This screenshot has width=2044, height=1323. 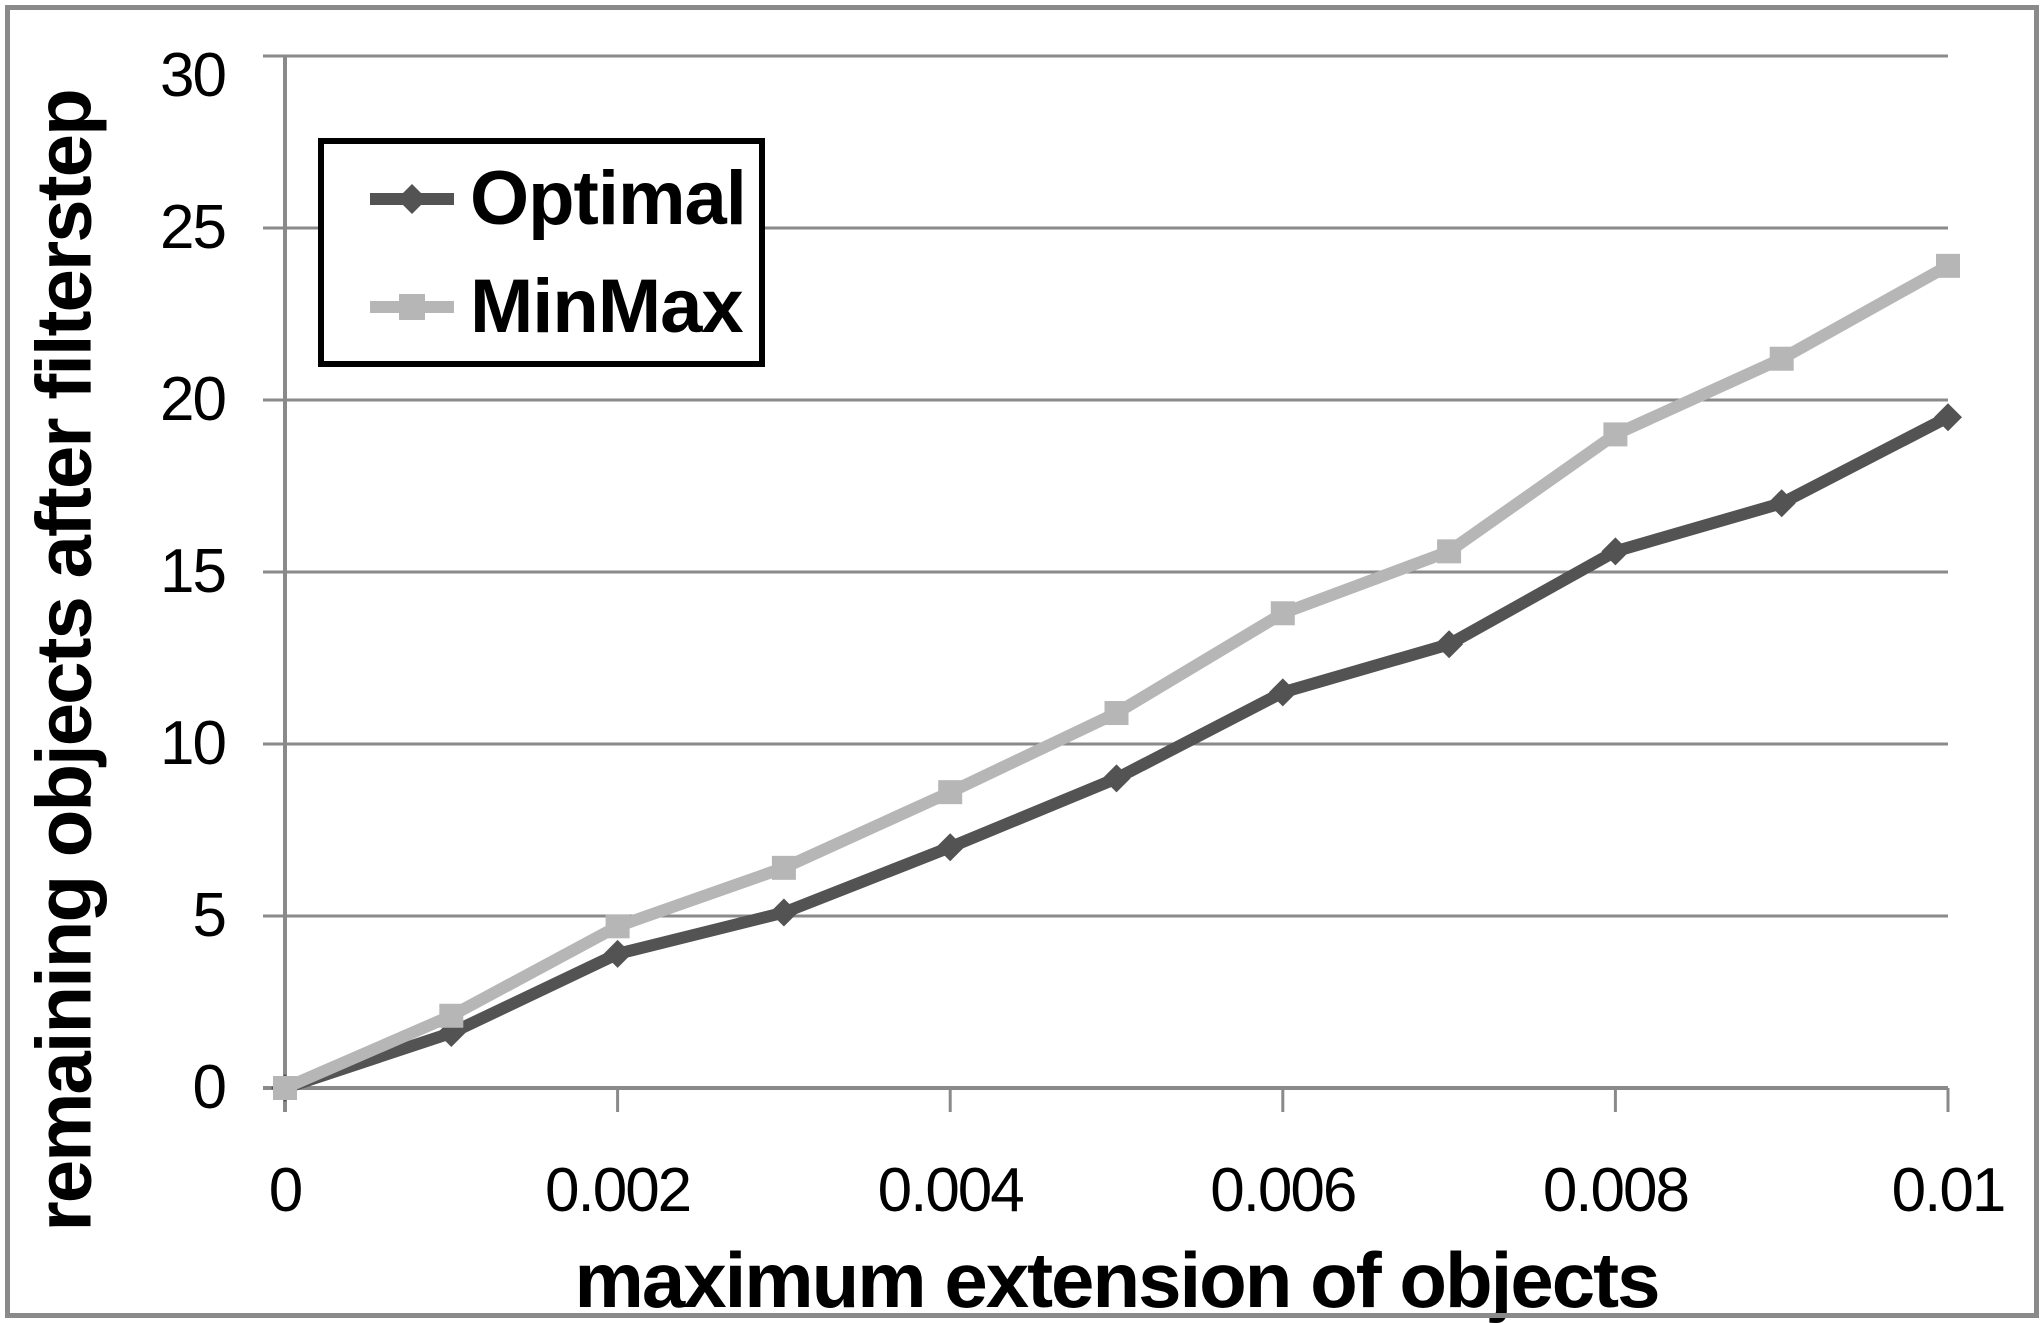 I want to click on y-tick-label: 15, so click(x=193, y=571).